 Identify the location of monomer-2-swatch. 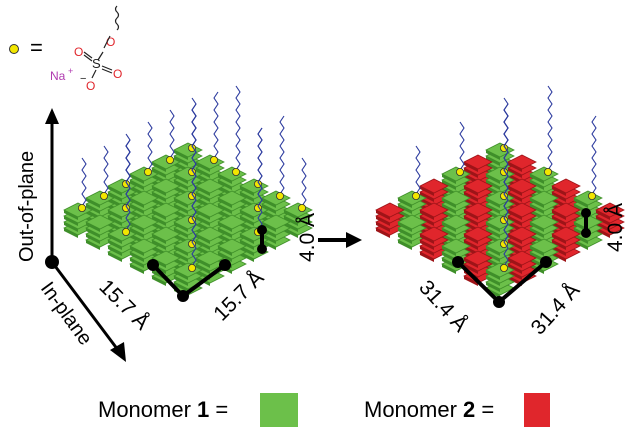
(537, 410).